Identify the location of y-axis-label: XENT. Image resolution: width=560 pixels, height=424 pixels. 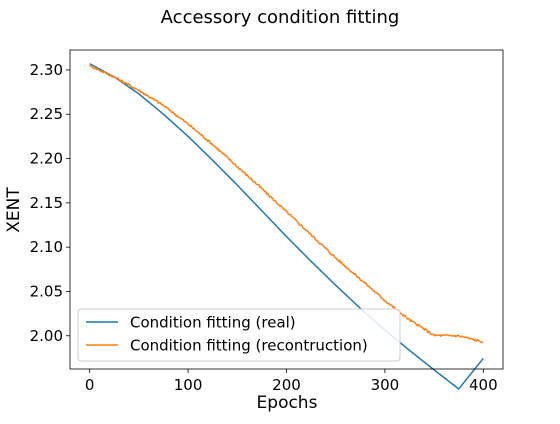
(14, 210).